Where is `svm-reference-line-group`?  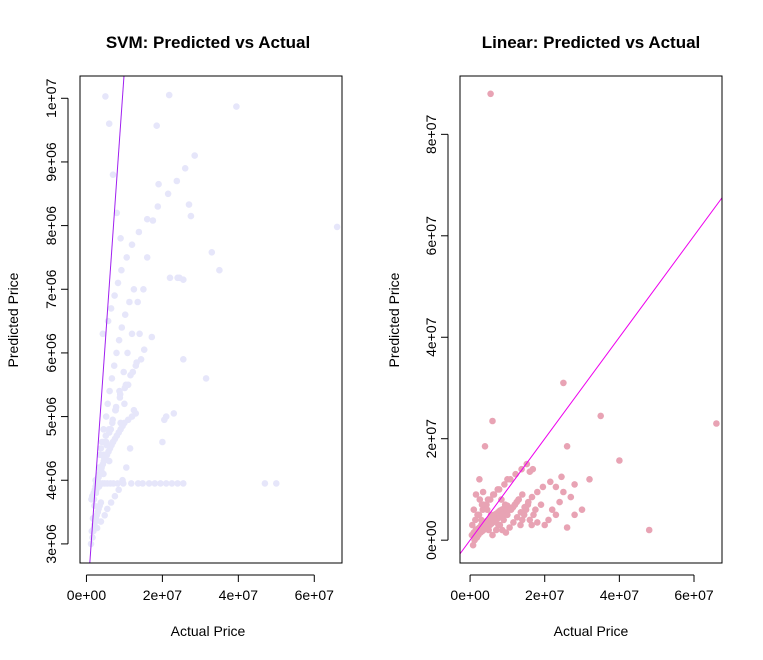
svm-reference-line-group is located at coordinates (107, 319).